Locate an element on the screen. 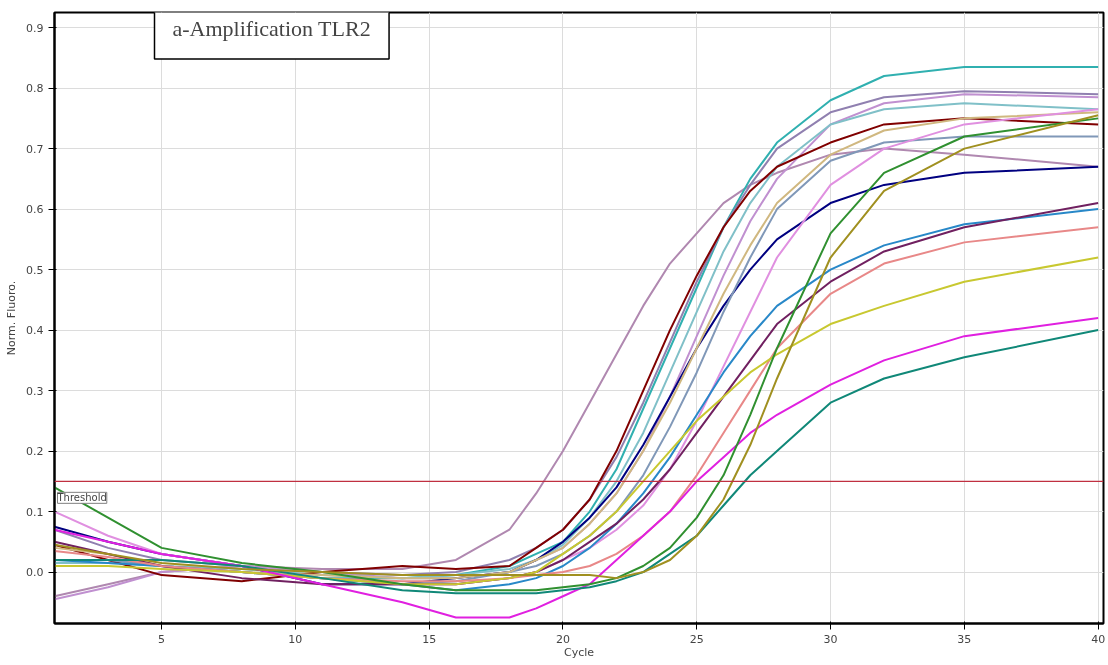 Image resolution: width=1108 pixels, height=665 pixels. y-axis-title: Norm. Fluoro. is located at coordinates (12, 318).